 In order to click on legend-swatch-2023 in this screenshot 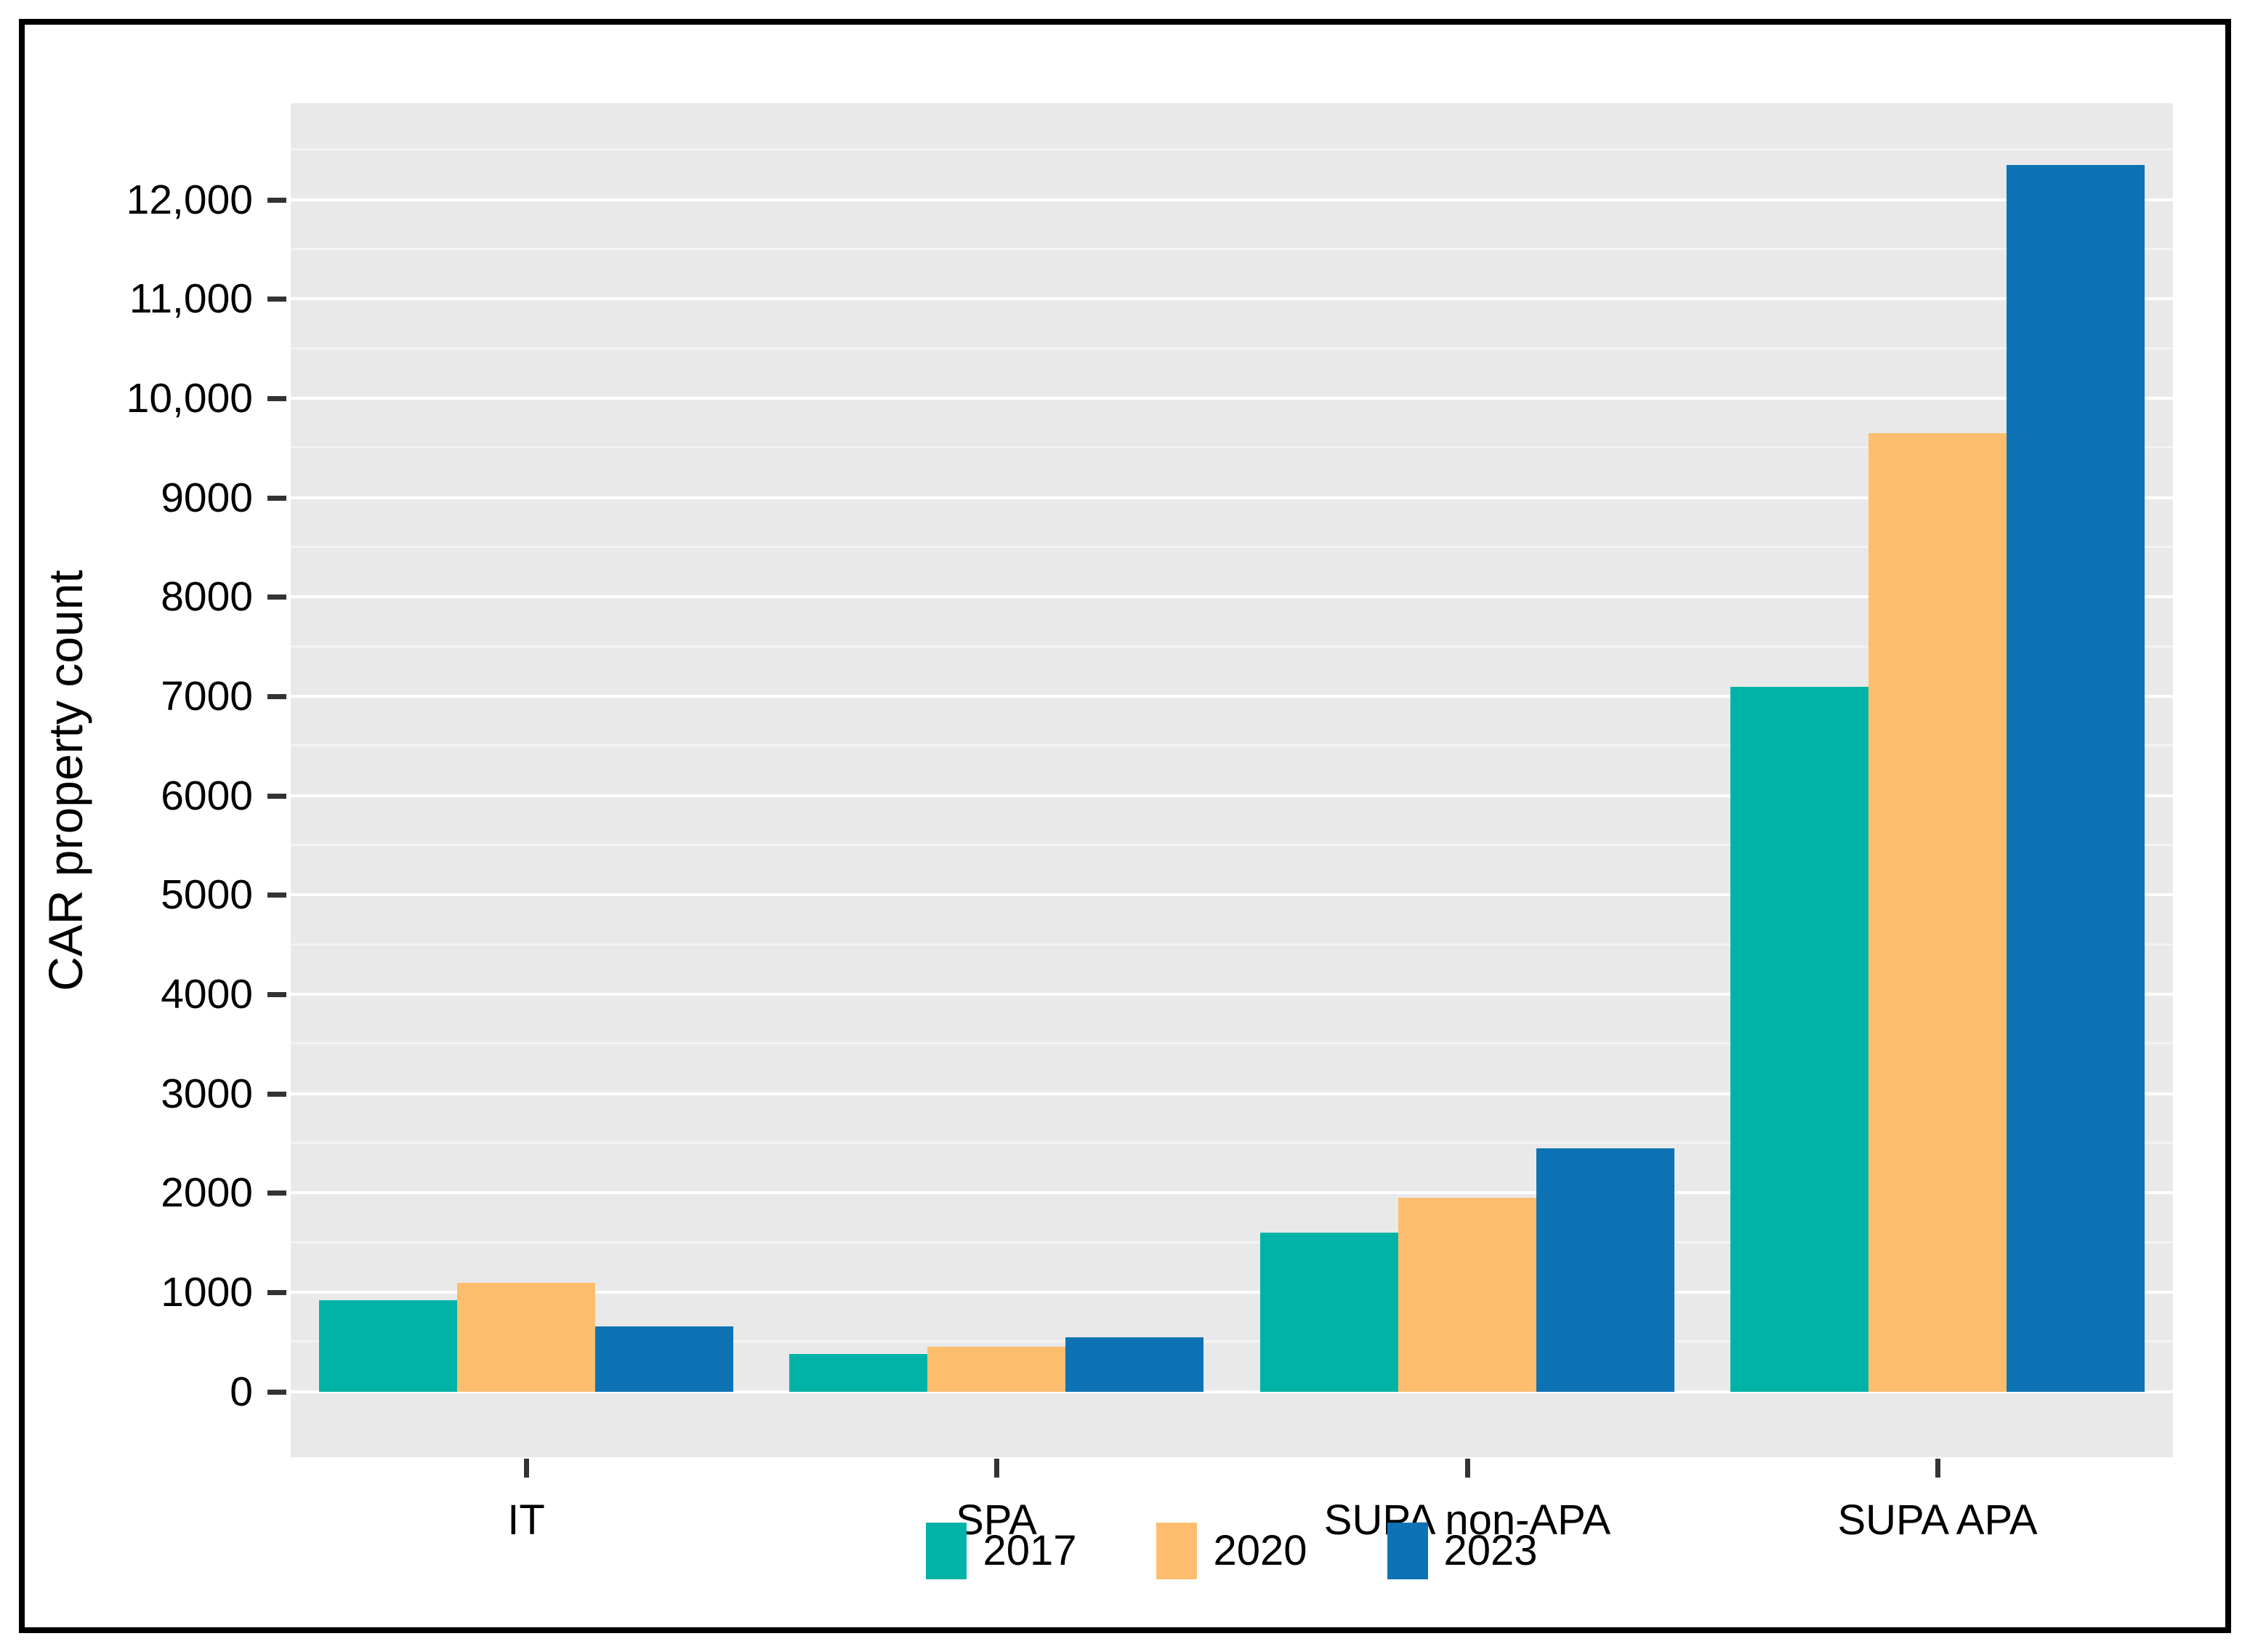, I will do `click(1407, 1551)`.